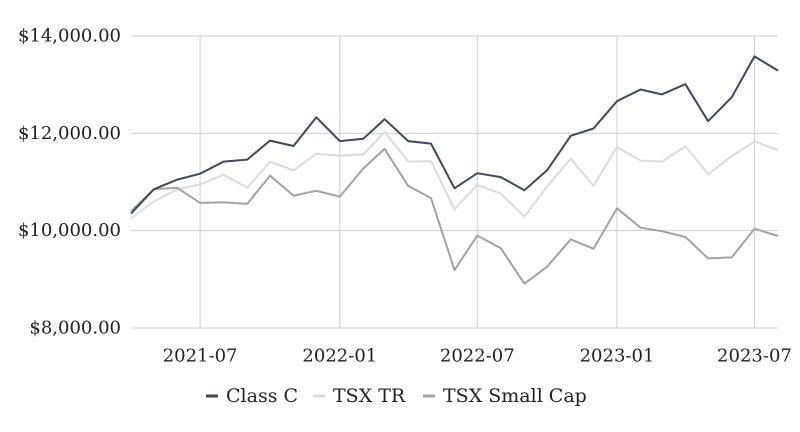  Describe the element at coordinates (75, 328) in the screenshot. I see `y-tick-label: $8,000.00` at that location.